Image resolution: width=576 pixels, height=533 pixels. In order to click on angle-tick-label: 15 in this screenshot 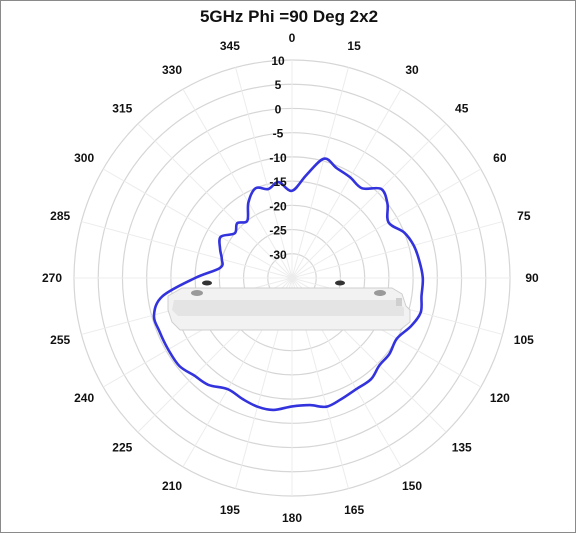, I will do `click(354, 46)`.